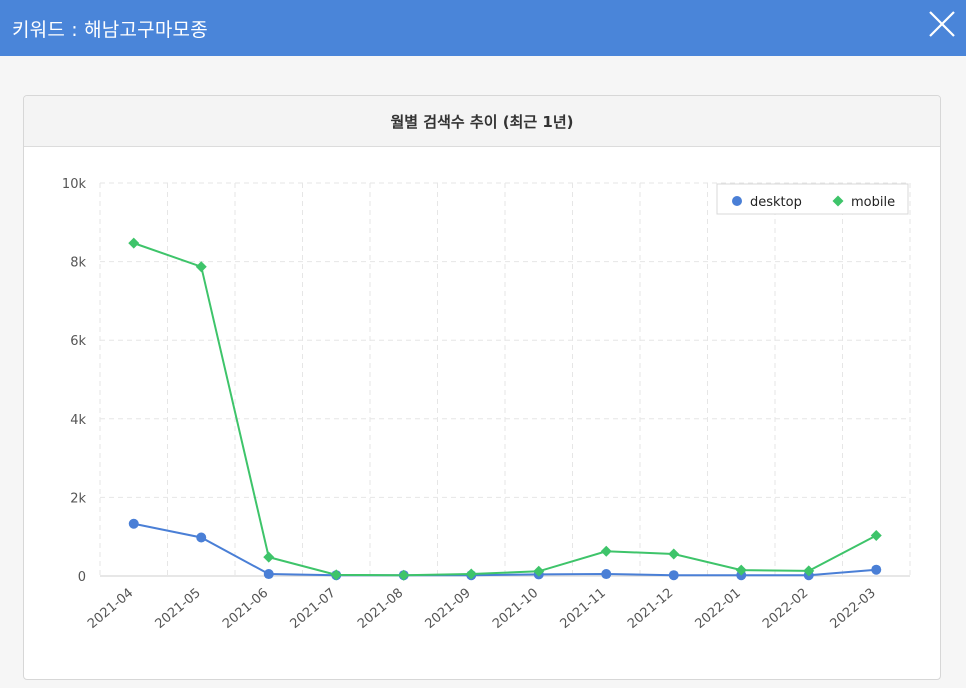 Image resolution: width=966 pixels, height=688 pixels. What do you see at coordinates (110, 609) in the screenshot?
I see `x-tick-label: 2021-04` at bounding box center [110, 609].